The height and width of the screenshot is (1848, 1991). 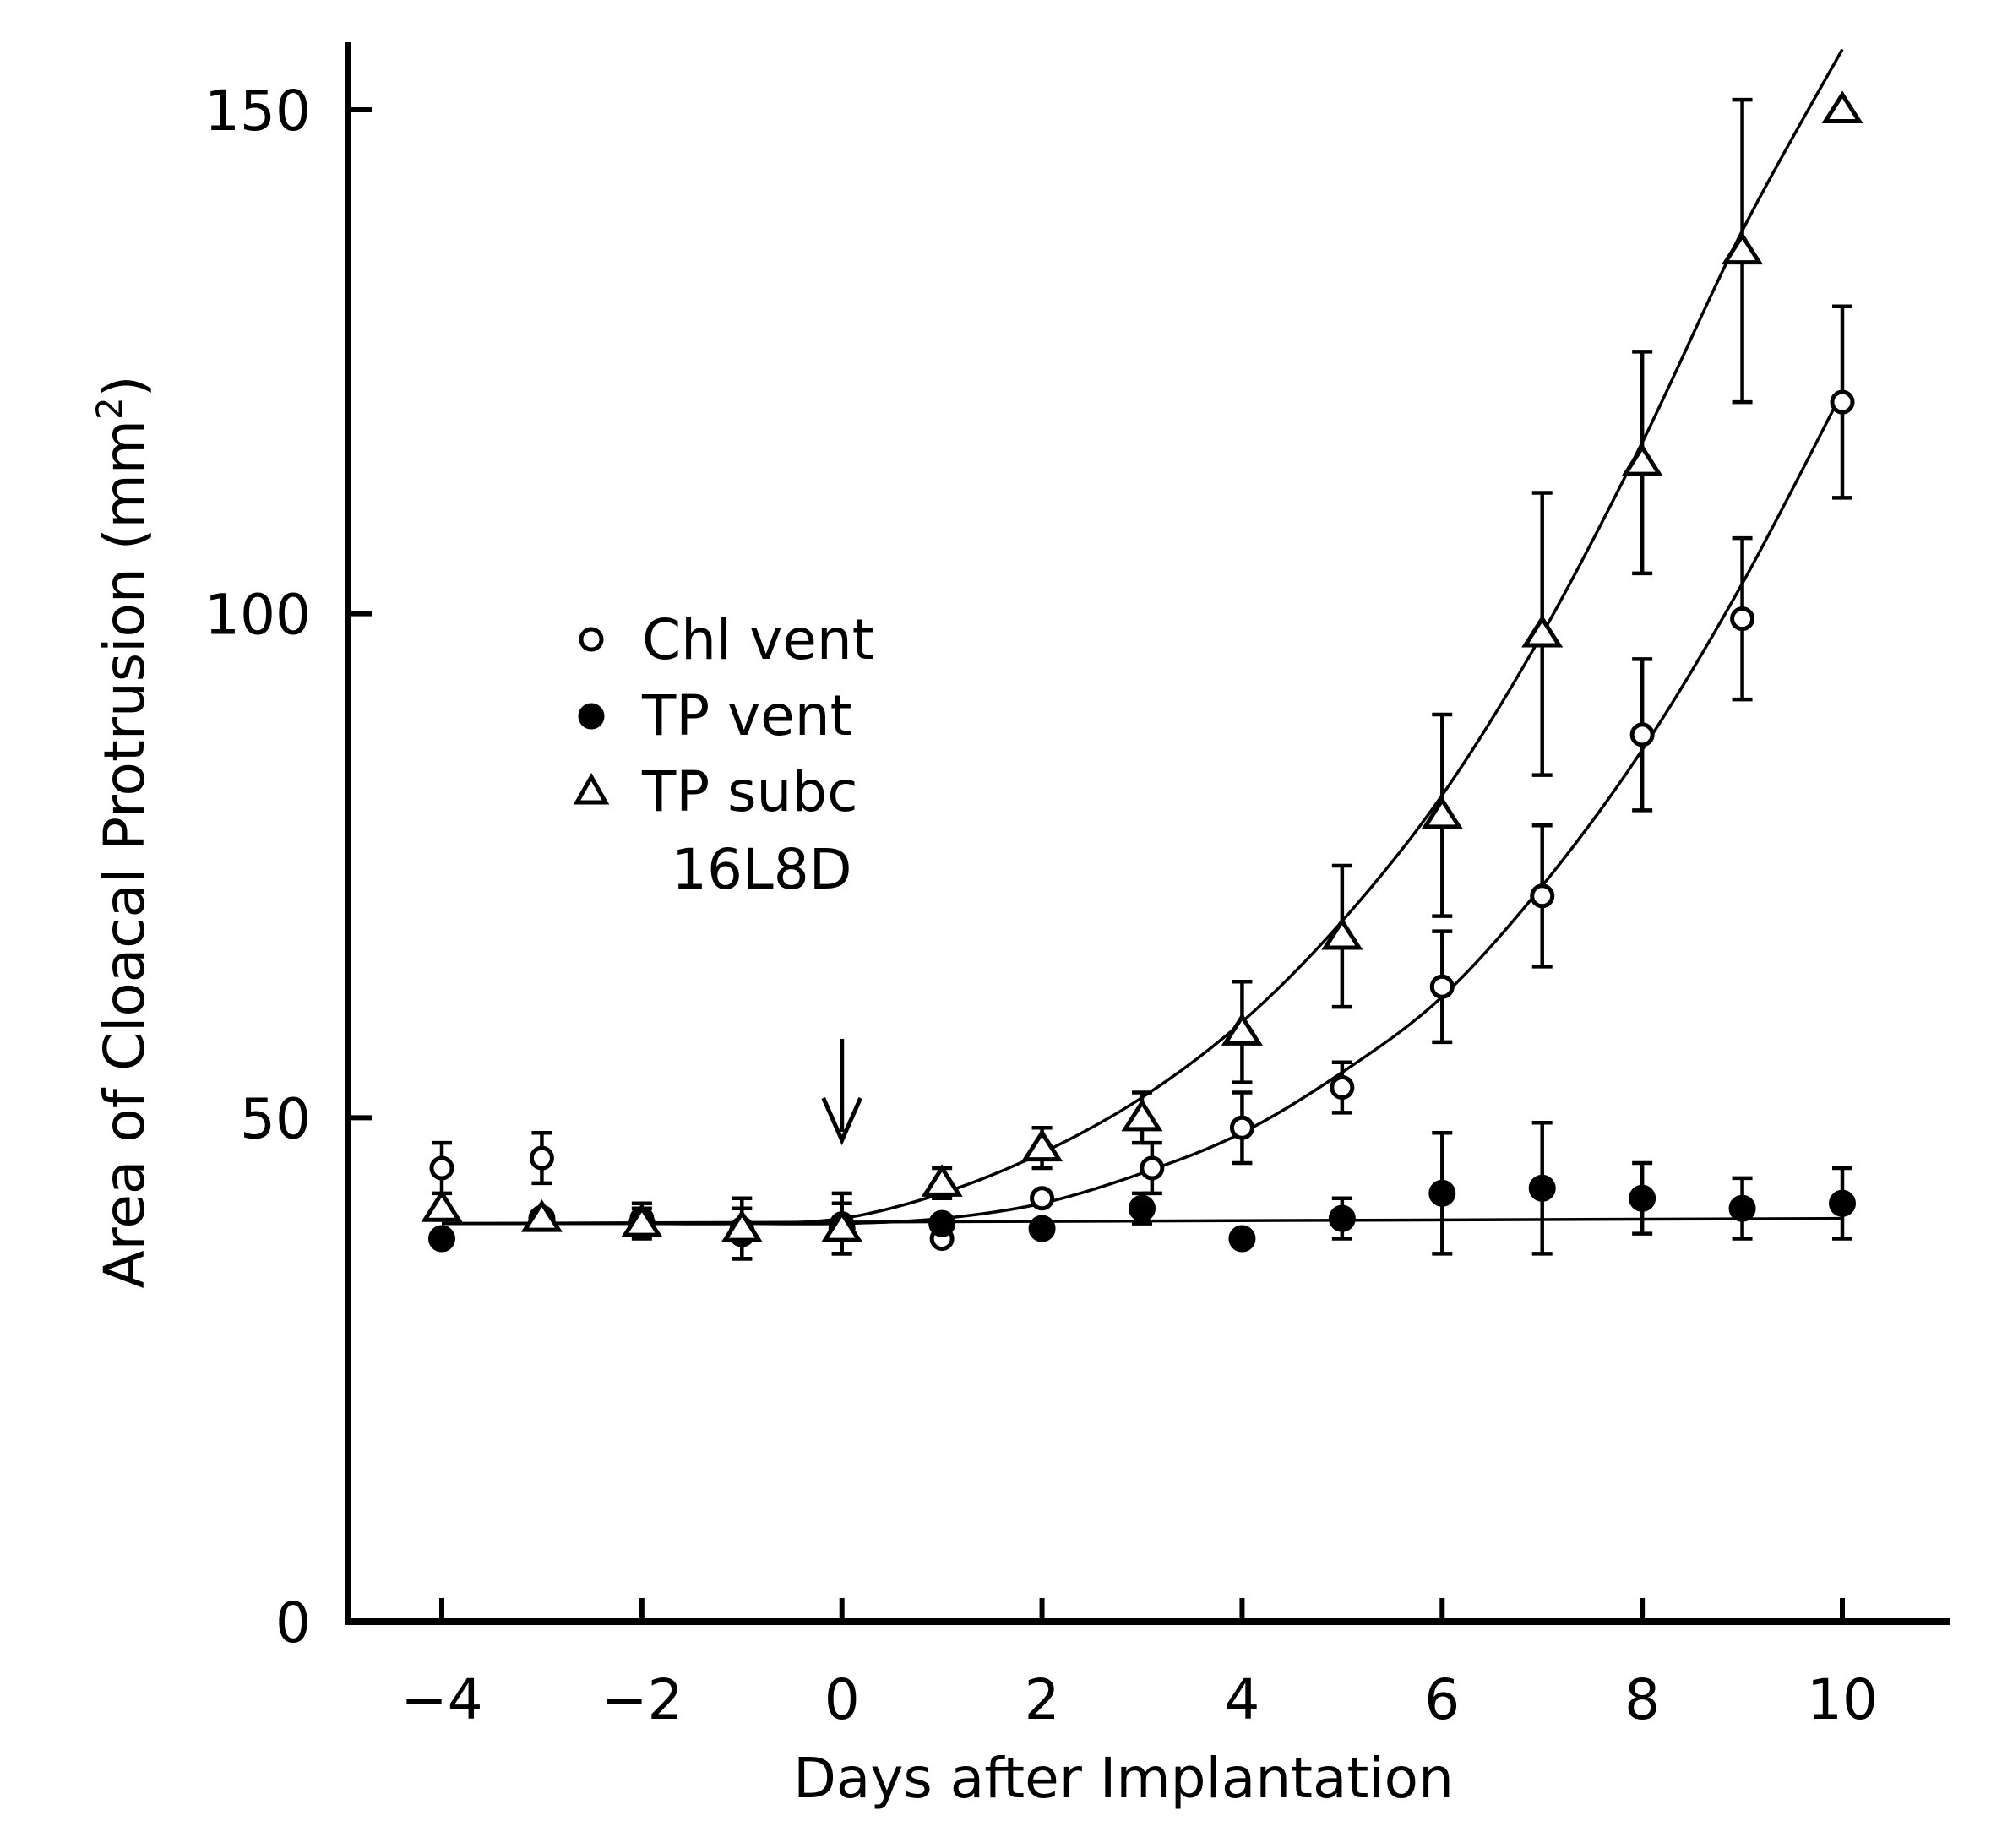 I want to click on x-tick-label: 4, so click(x=1241, y=1699).